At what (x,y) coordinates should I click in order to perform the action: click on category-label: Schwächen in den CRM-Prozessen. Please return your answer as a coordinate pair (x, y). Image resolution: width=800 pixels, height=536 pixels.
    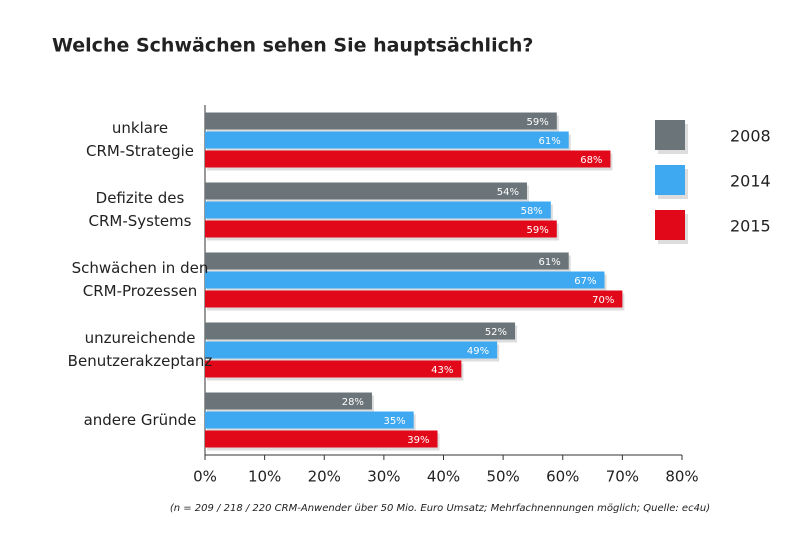
    Looking at the image, I should click on (140, 279).